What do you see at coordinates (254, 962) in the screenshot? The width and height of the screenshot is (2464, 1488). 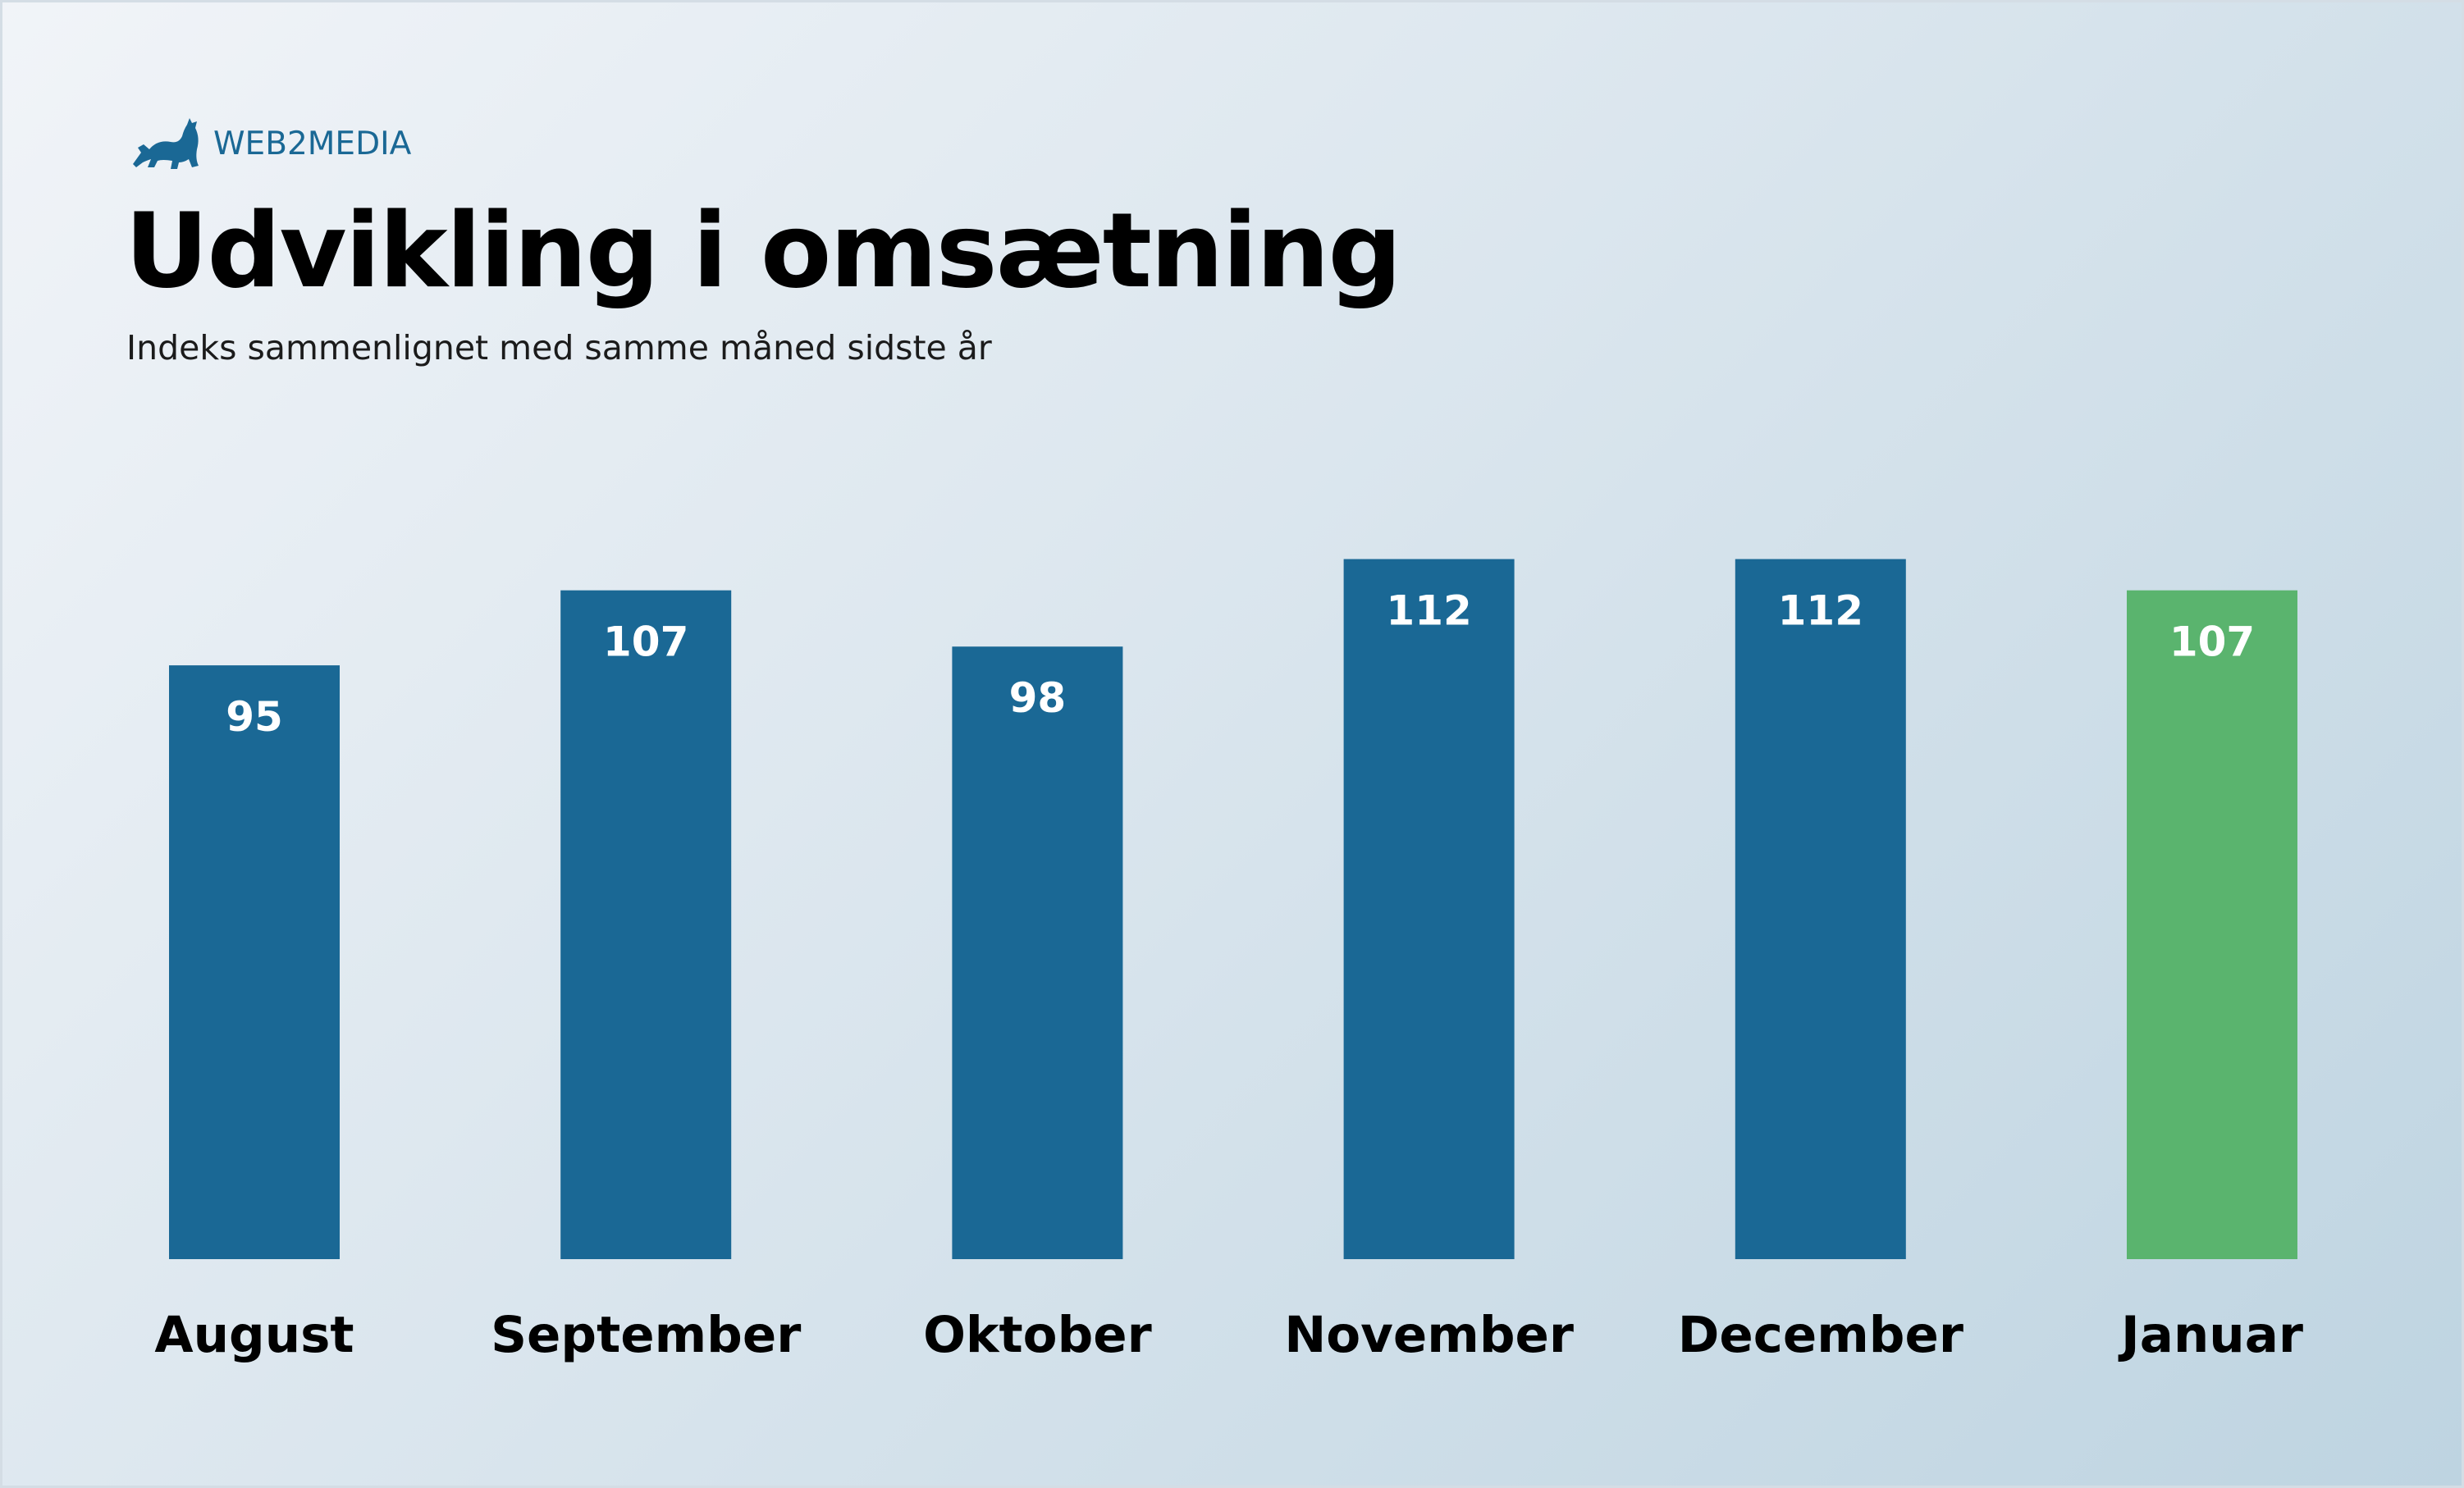 I see `bar-august` at bounding box center [254, 962].